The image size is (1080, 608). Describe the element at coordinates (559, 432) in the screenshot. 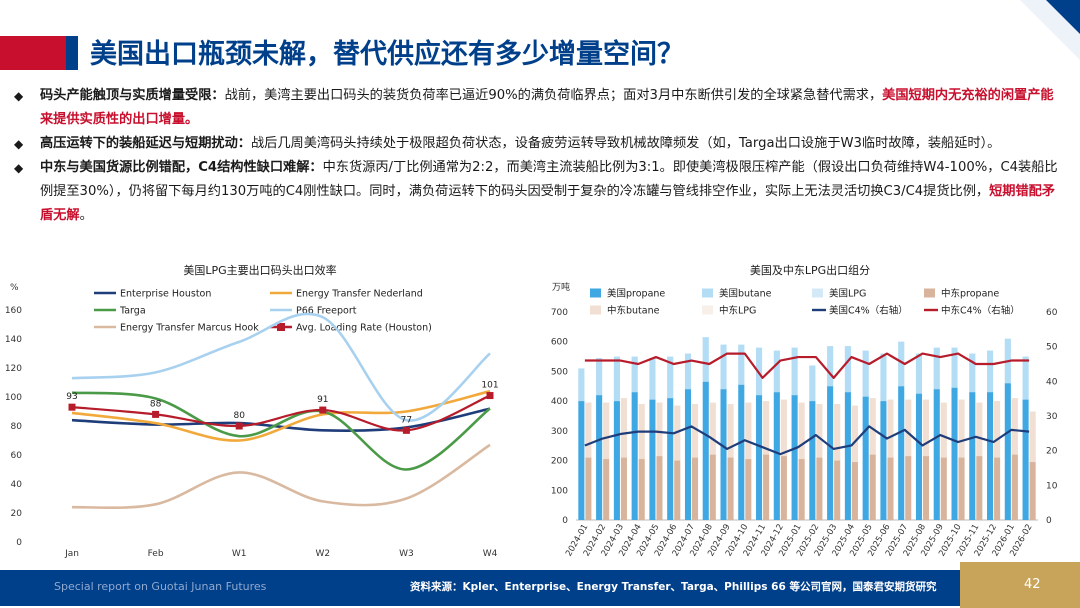

I see `y-tick-label: 300` at that location.